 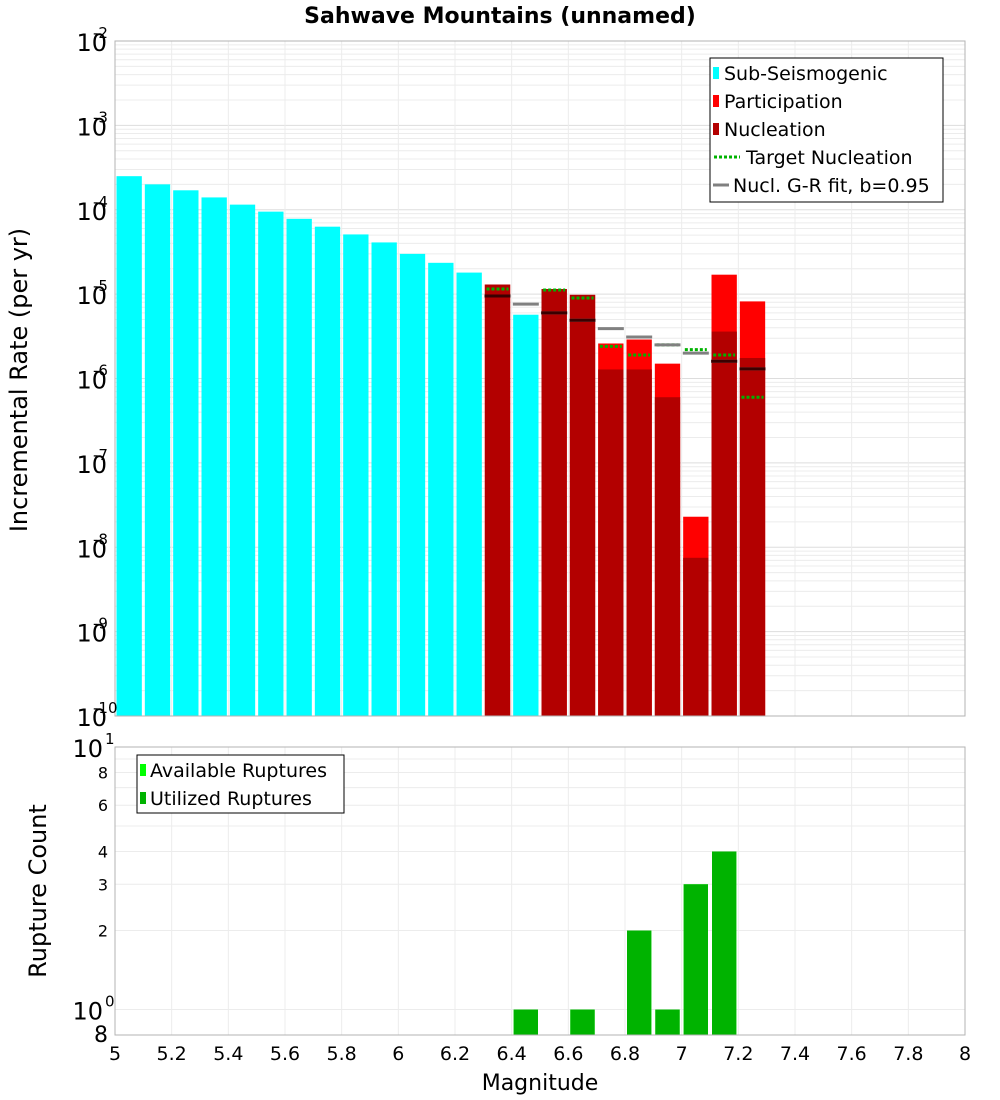 What do you see at coordinates (103, 884) in the screenshot?
I see `bottom-ytick-minor: 3` at bounding box center [103, 884].